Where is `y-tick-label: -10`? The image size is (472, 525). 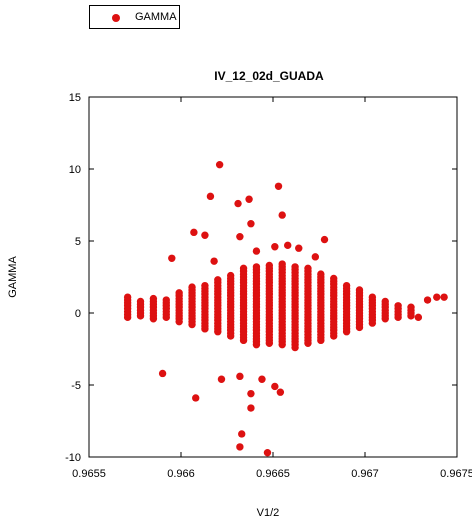 y-tick-label: -10 is located at coordinates (73, 458).